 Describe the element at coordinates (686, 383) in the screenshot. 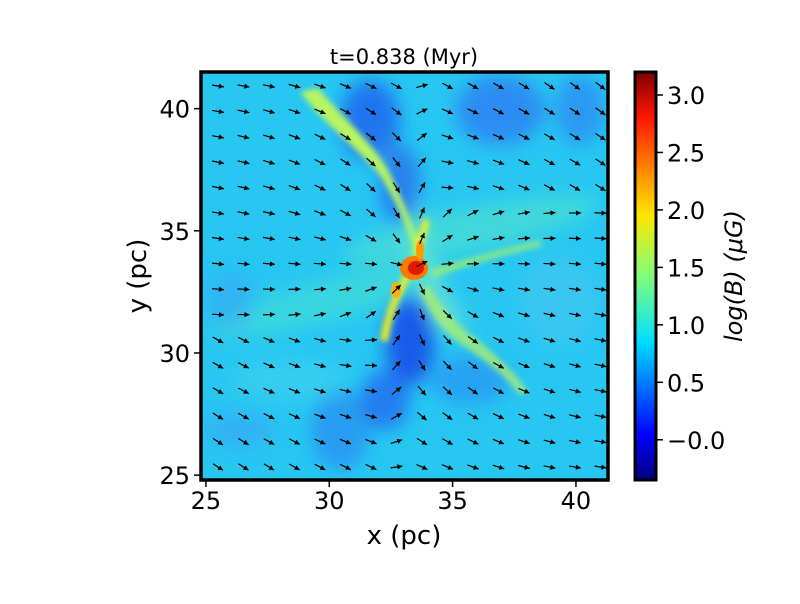

I see `colorbar-tick-label: 0.5` at that location.